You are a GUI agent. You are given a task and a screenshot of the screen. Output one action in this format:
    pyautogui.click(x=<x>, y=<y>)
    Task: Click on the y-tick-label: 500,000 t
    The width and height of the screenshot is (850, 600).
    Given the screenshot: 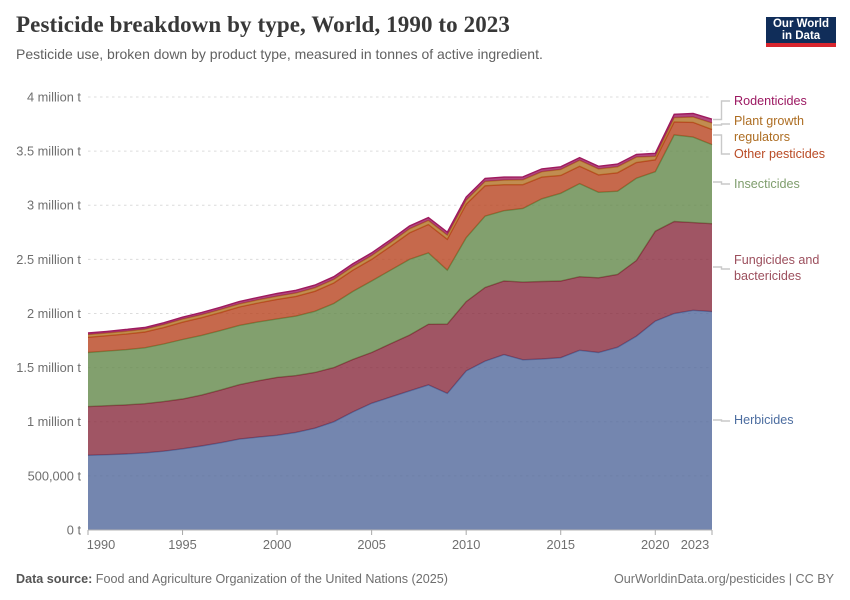 What is the action you would take?
    pyautogui.click(x=55, y=475)
    